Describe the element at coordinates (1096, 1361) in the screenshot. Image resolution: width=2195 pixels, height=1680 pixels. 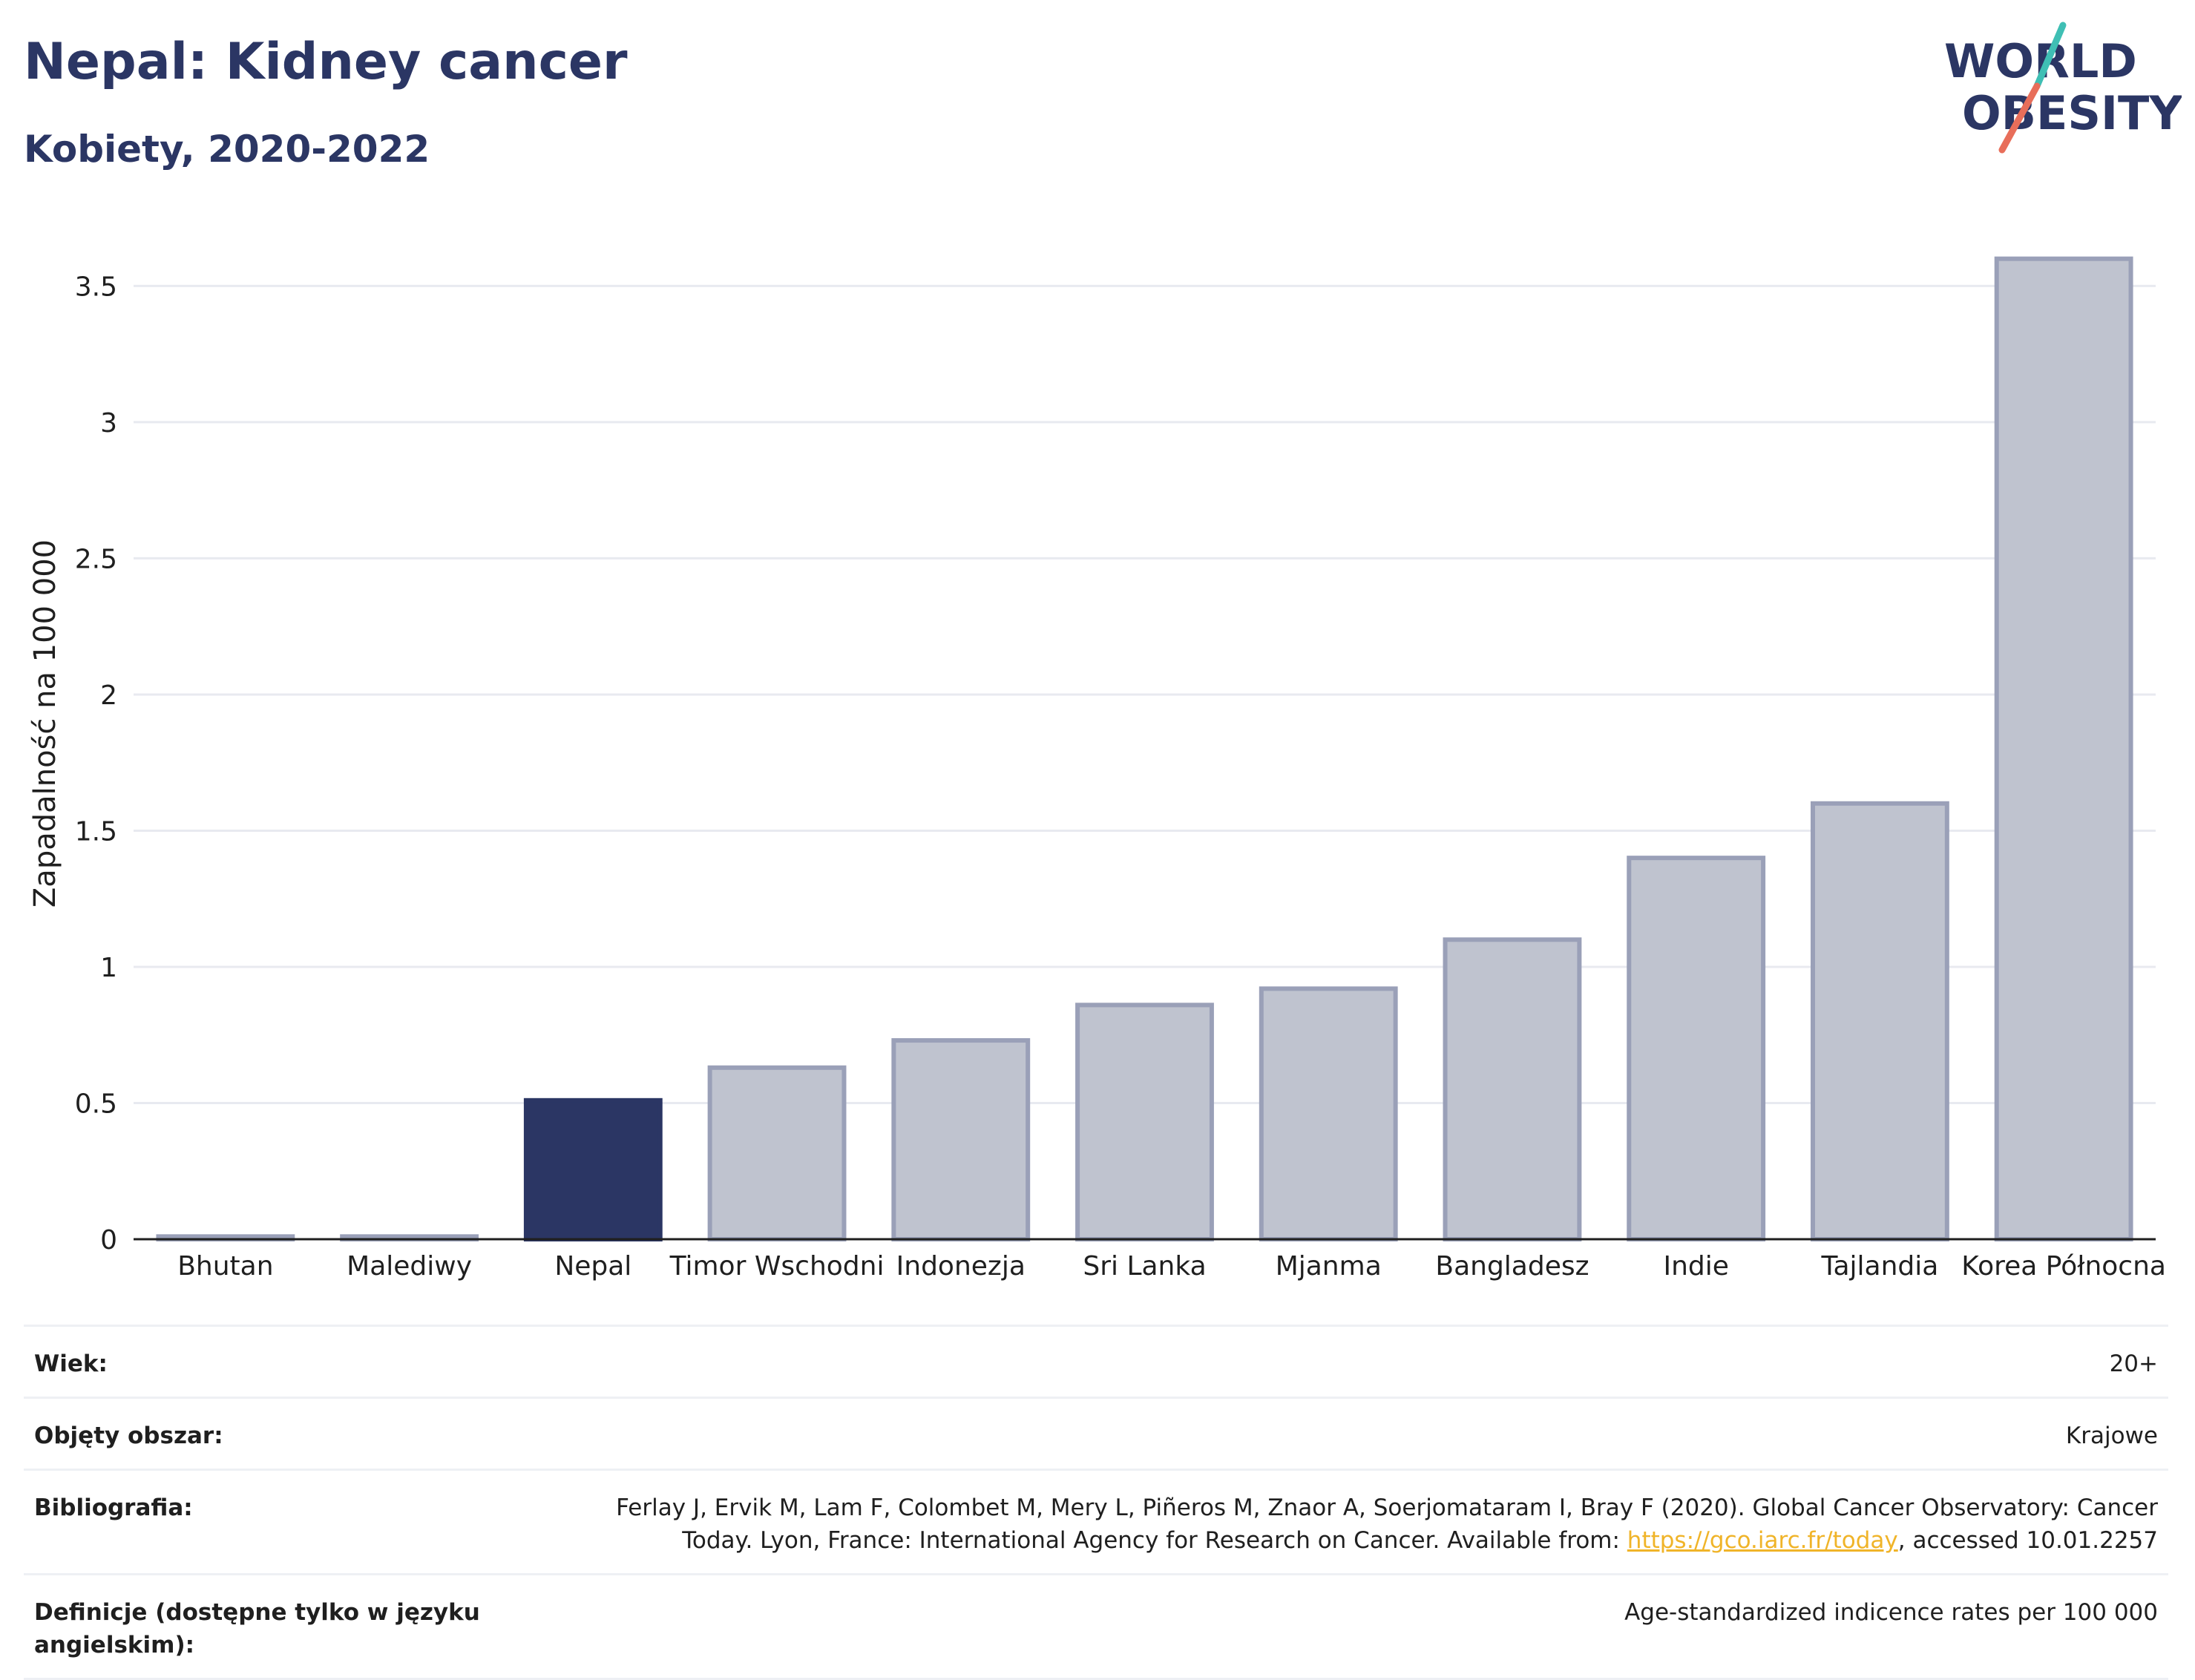
I see `meta-row-age: Wiek: 20+` at that location.